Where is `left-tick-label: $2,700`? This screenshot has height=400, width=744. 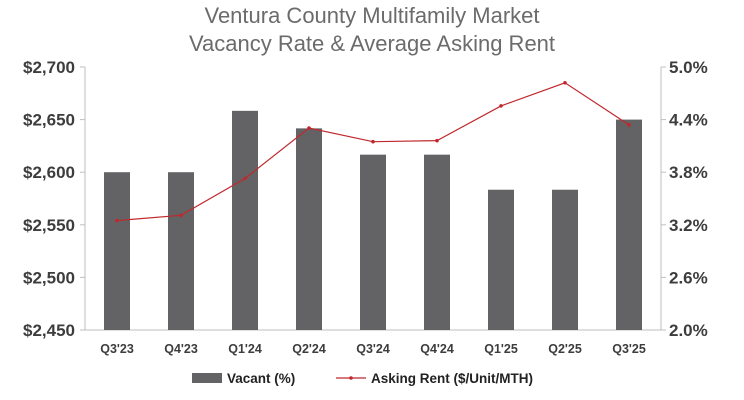 left-tick-label: $2,700 is located at coordinates (49, 67).